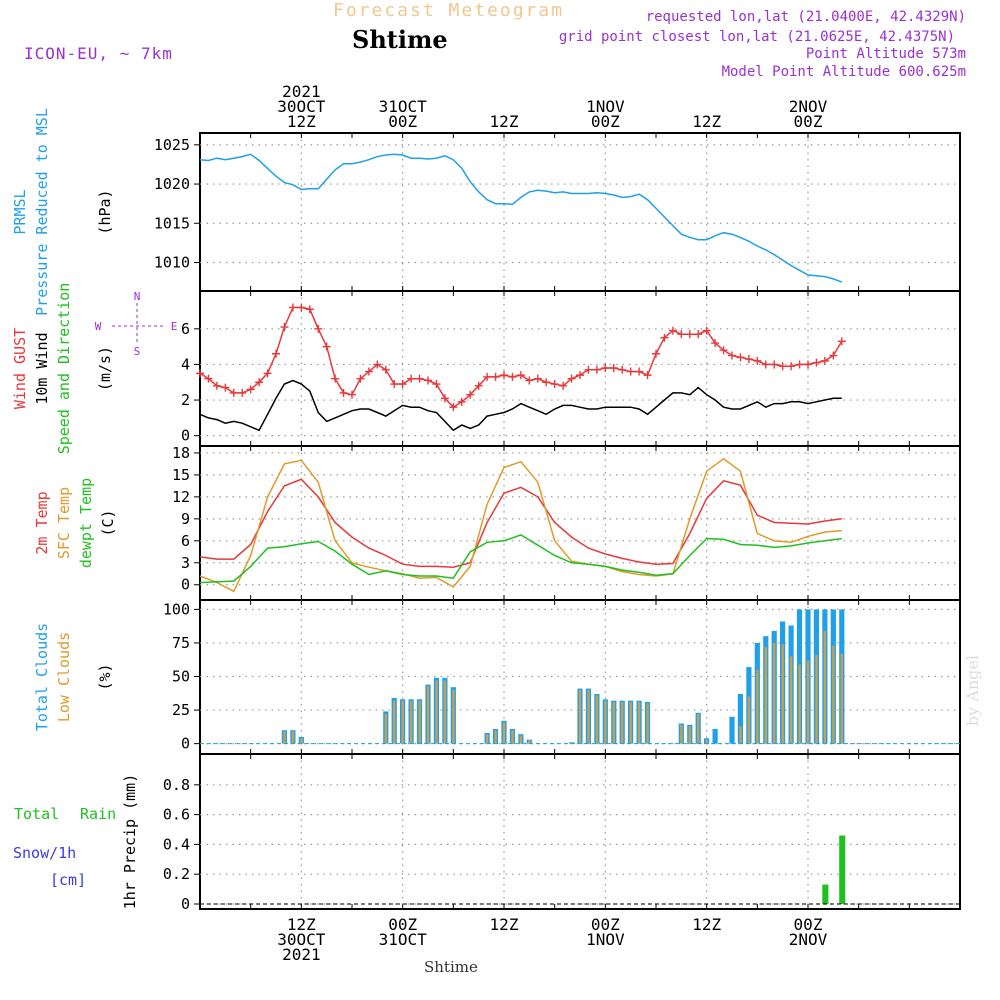  I want to click on y-tick-label: 15, so click(181, 475).